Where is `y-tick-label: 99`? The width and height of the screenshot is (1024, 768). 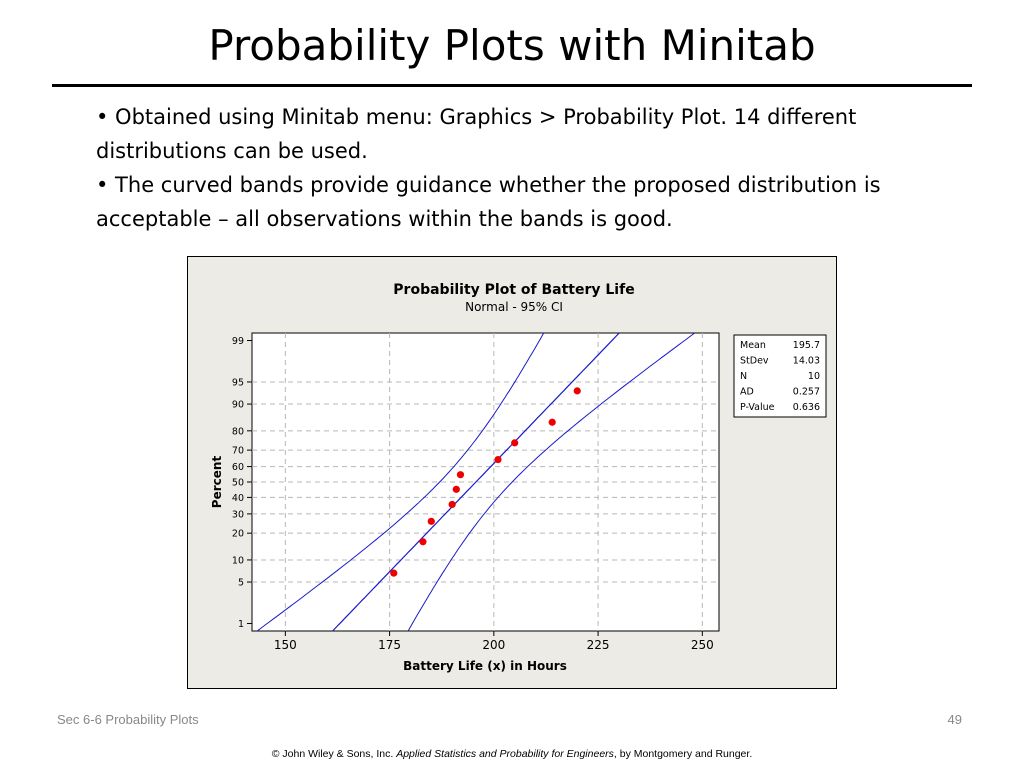
y-tick-label: 99 is located at coordinates (238, 341).